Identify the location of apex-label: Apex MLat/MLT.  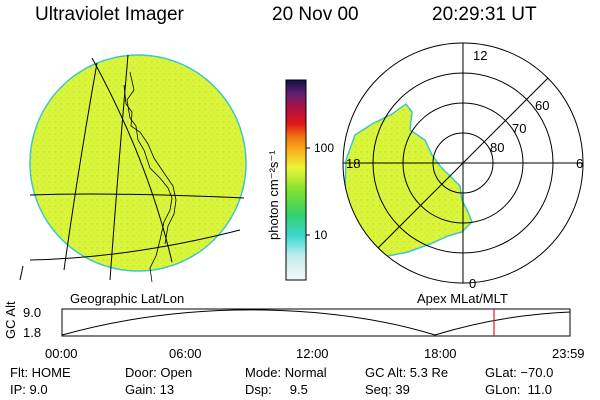
(462, 298).